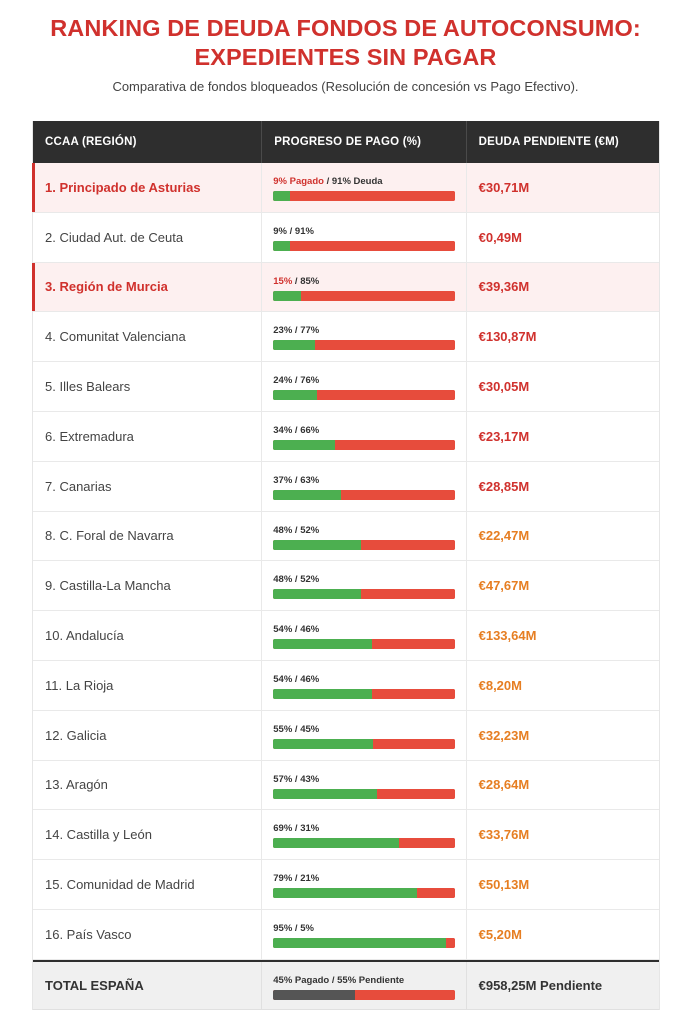 The height and width of the screenshot is (1024, 691). Describe the element at coordinates (369, 730) in the screenshot. I see `progress-label: 55% / 45%` at that location.